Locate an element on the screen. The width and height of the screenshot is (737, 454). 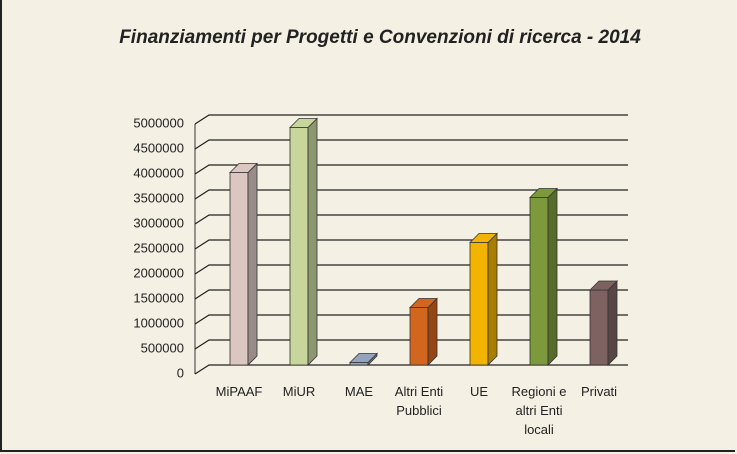
y-tick-label: 500000 is located at coordinates (162, 347).